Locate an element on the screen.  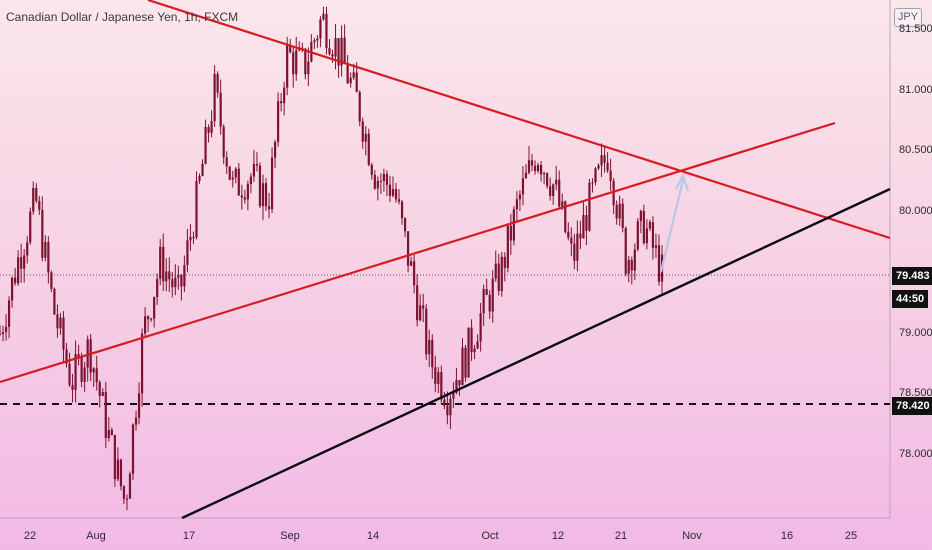
currency-button: JPY is located at coordinates (908, 17).